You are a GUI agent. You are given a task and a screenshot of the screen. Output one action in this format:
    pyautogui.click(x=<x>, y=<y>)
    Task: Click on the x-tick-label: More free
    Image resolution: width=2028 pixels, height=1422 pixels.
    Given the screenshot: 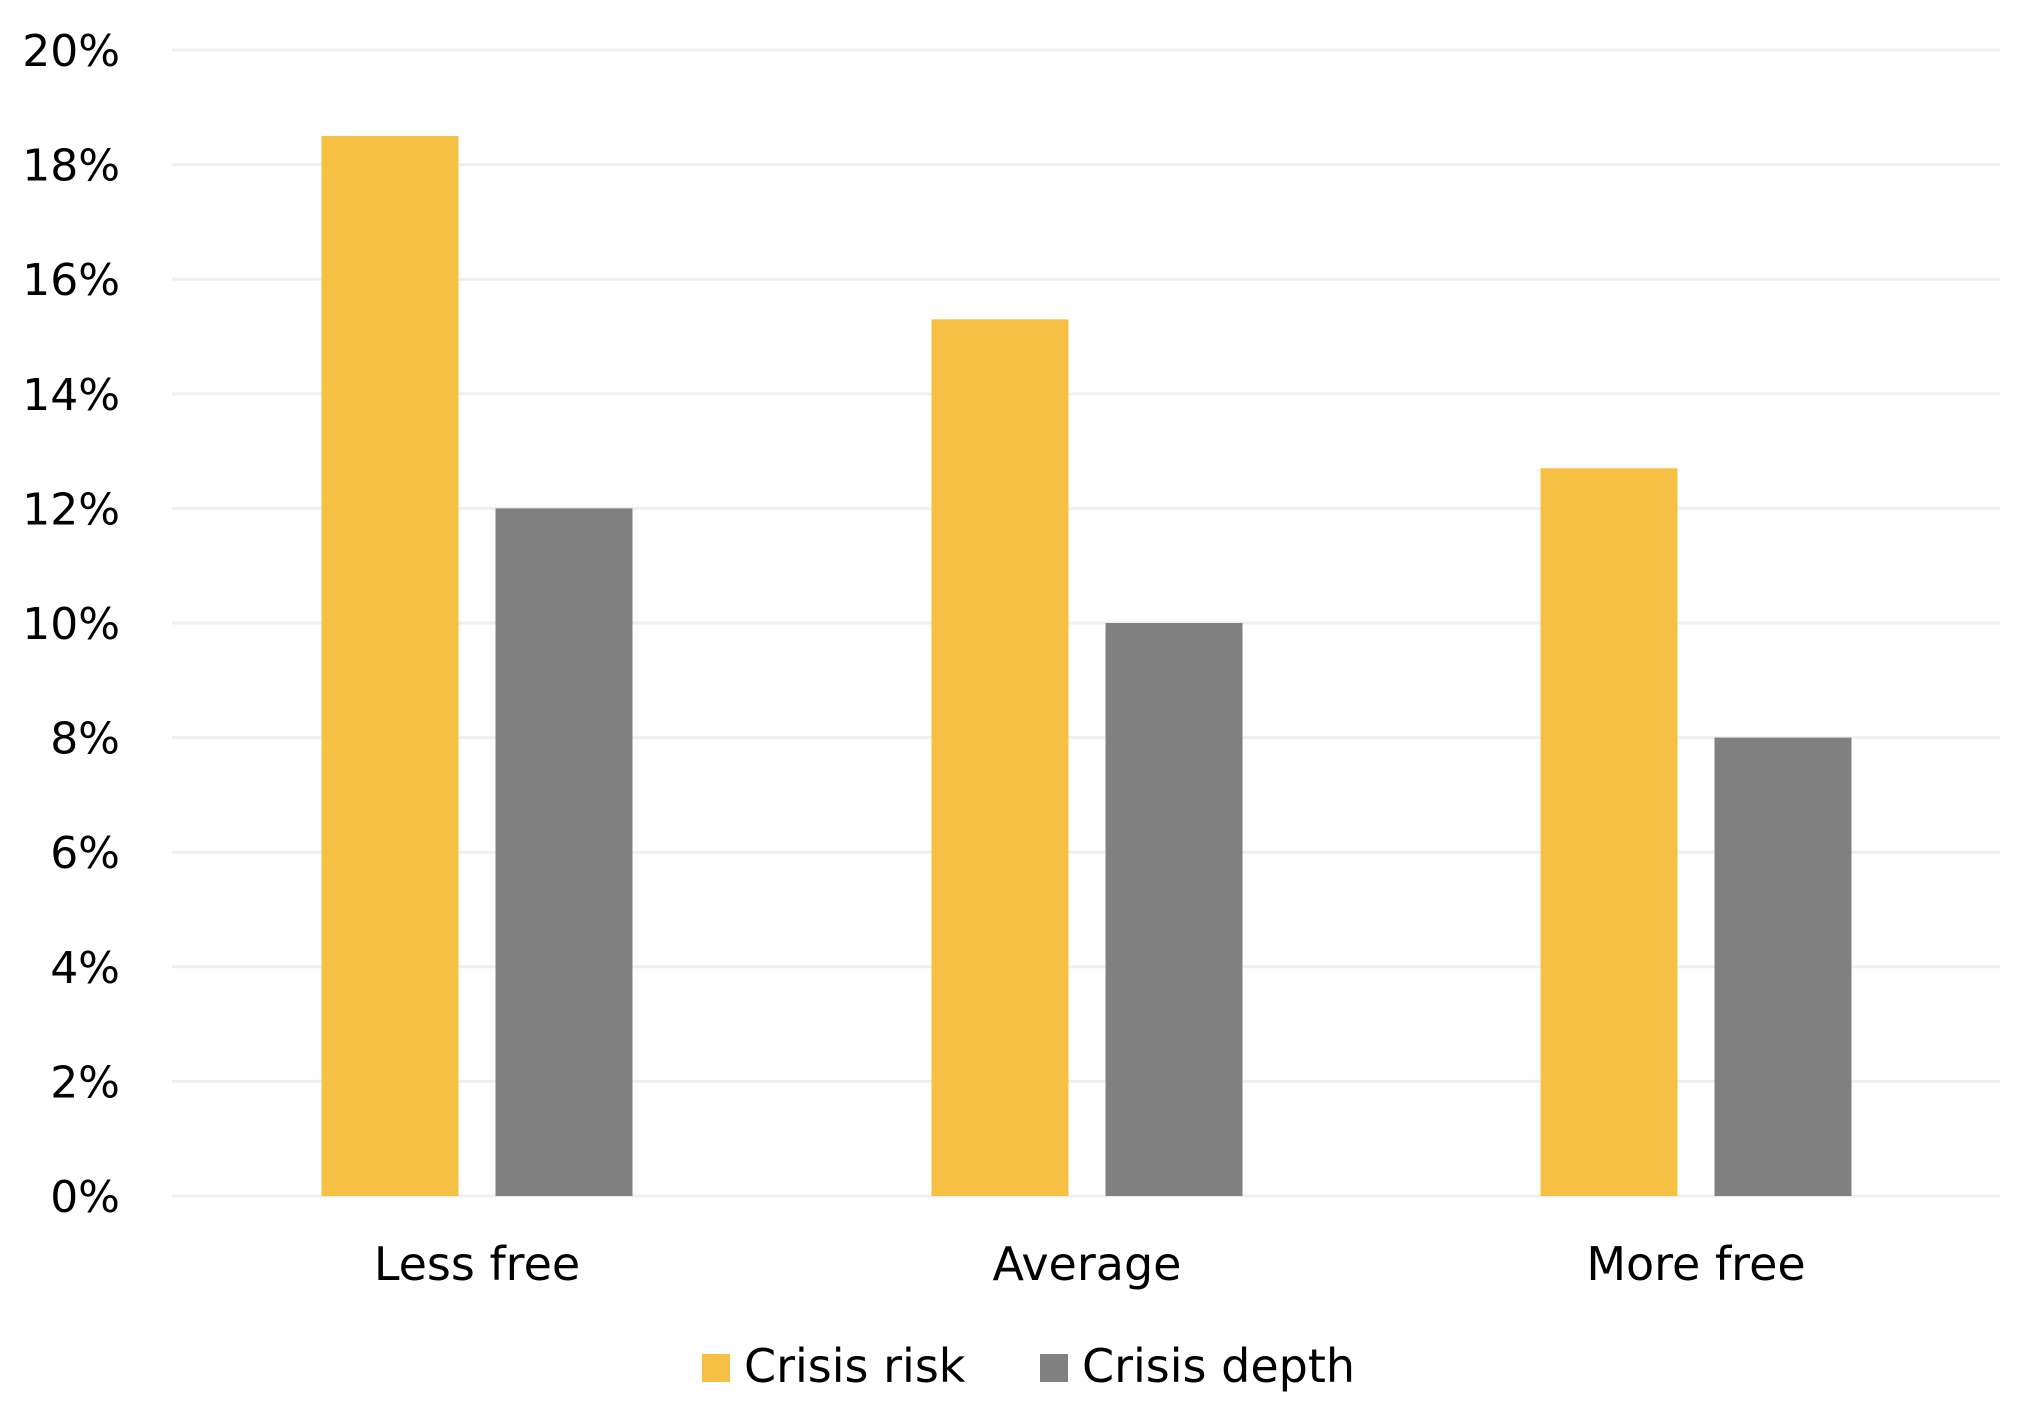 What is the action you would take?
    pyautogui.click(x=1695, y=1264)
    